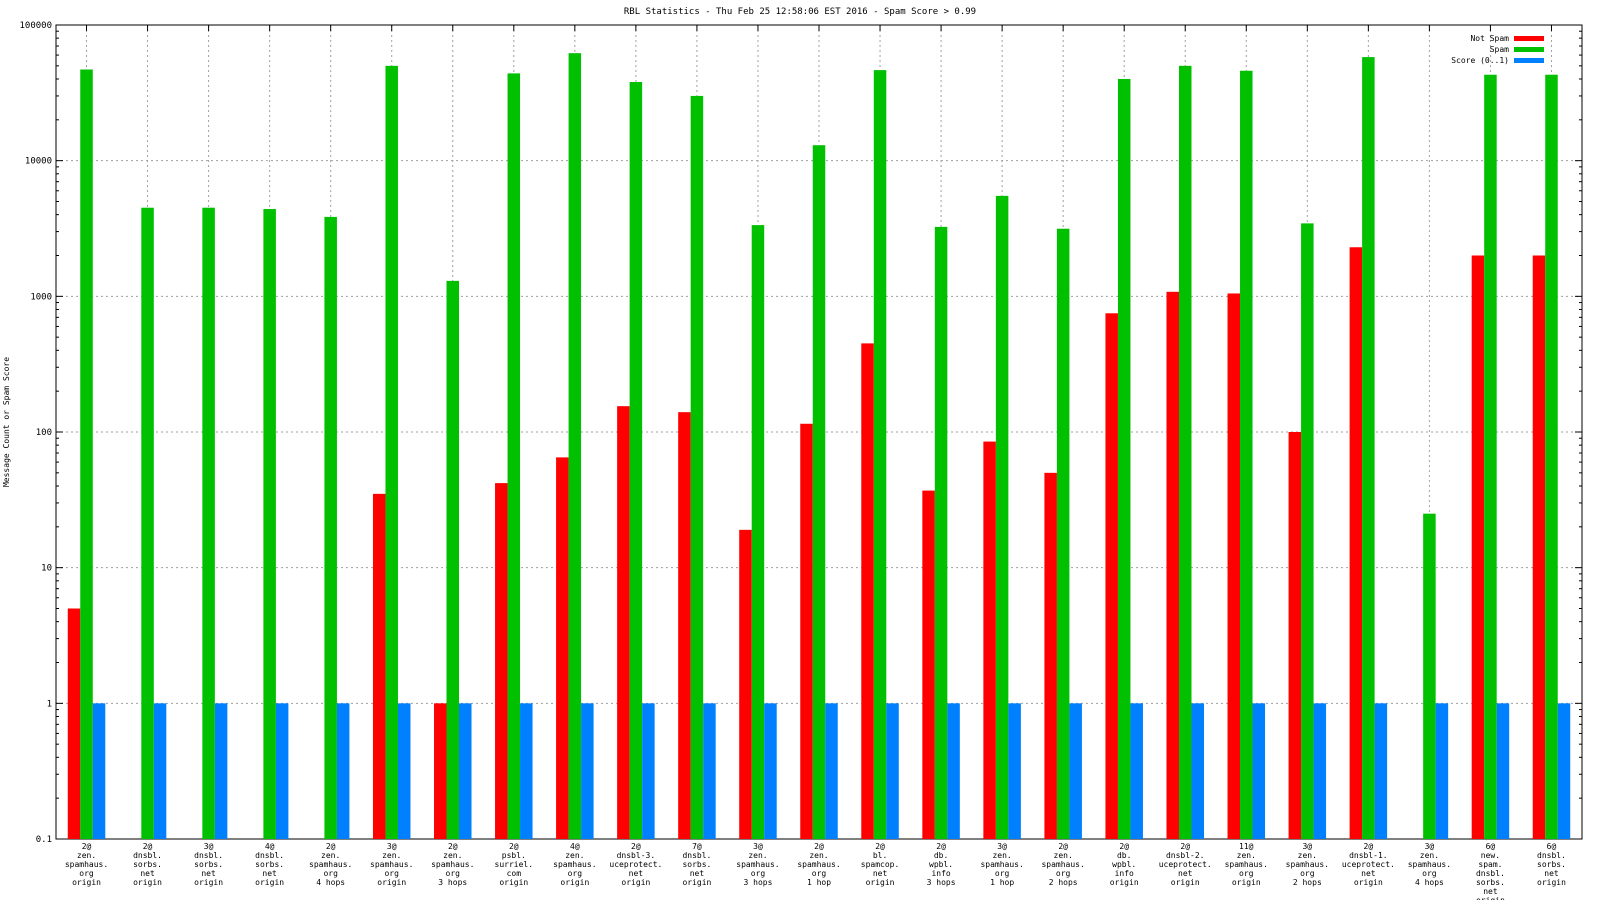 This screenshot has height=900, width=1600. Describe the element at coordinates (391, 864) in the screenshot. I see `x-tick-label: 3@ zen. spamhaus. org origin` at that location.